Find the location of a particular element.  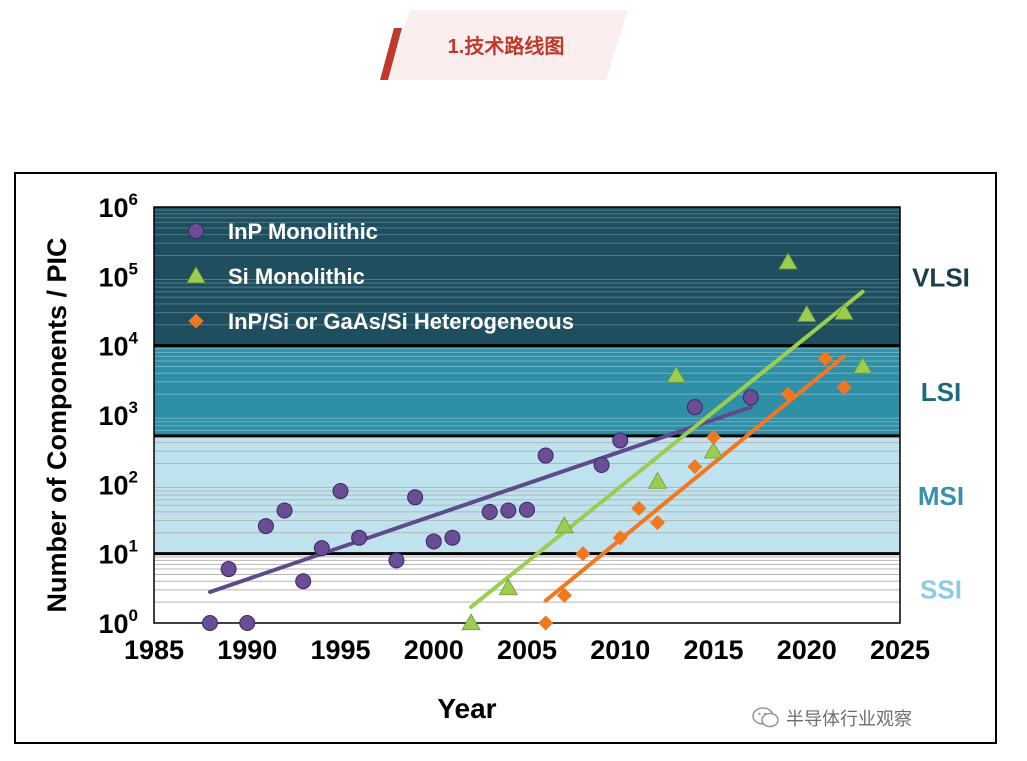

y-tick-label: 10¹ is located at coordinates (118, 553).